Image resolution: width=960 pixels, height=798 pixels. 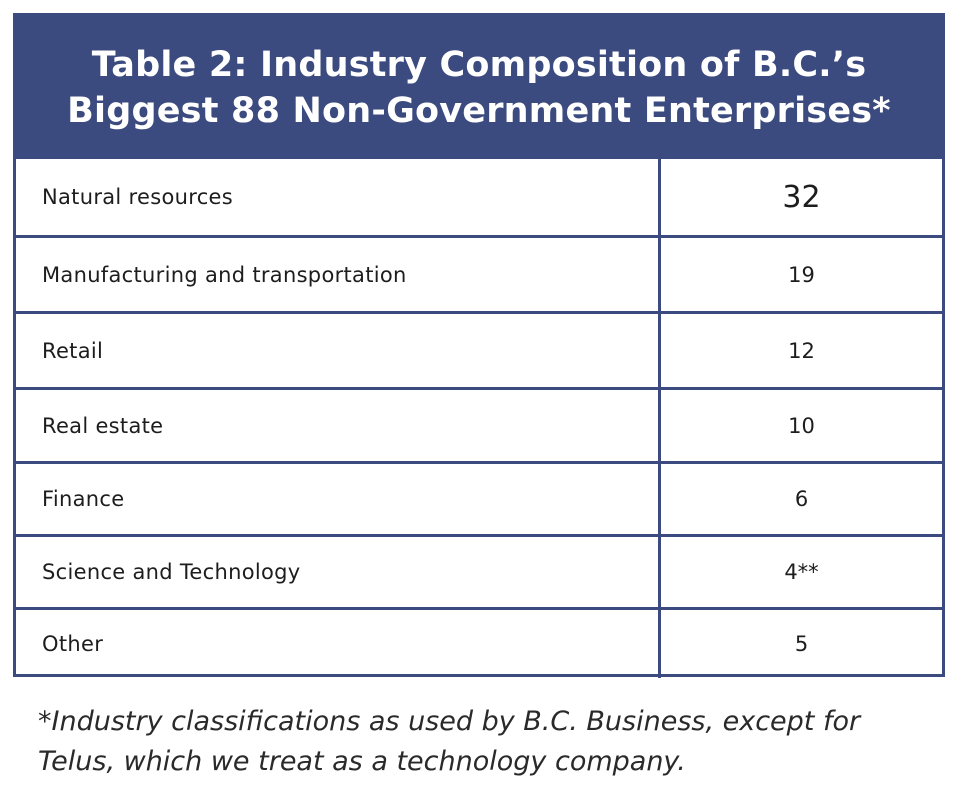 What do you see at coordinates (801, 499) in the screenshot?
I see `row-value: 6` at bounding box center [801, 499].